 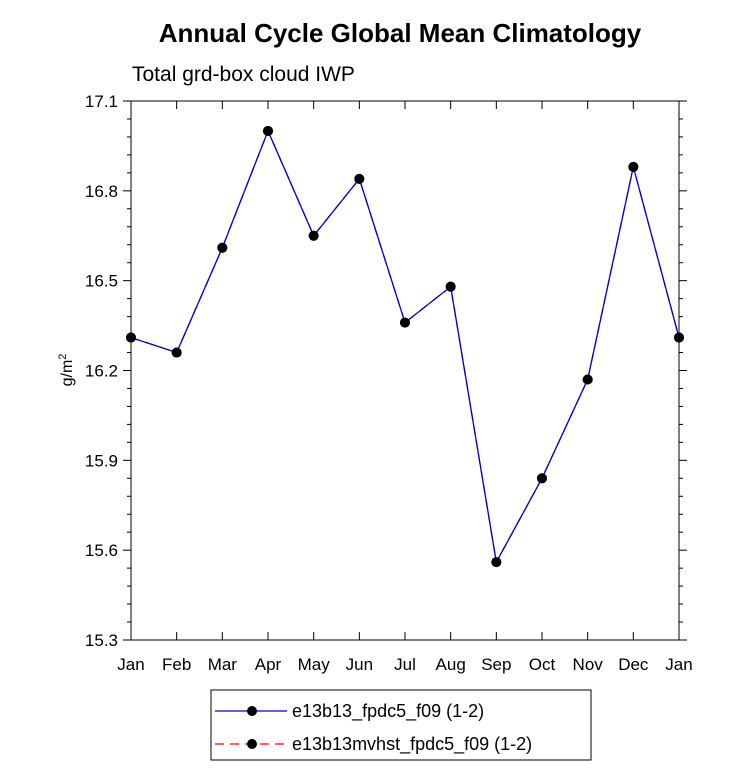 I want to click on chart-title: Annual Cycle Global Mean Climatology, so click(x=400, y=33).